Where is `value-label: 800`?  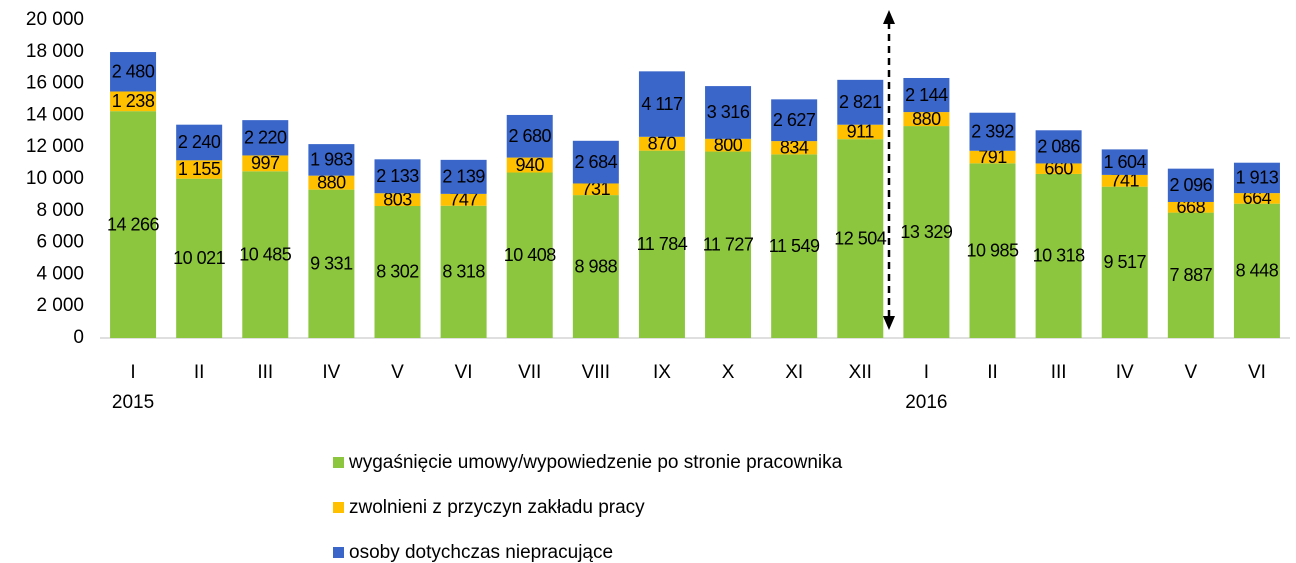
value-label: 800 is located at coordinates (728, 145).